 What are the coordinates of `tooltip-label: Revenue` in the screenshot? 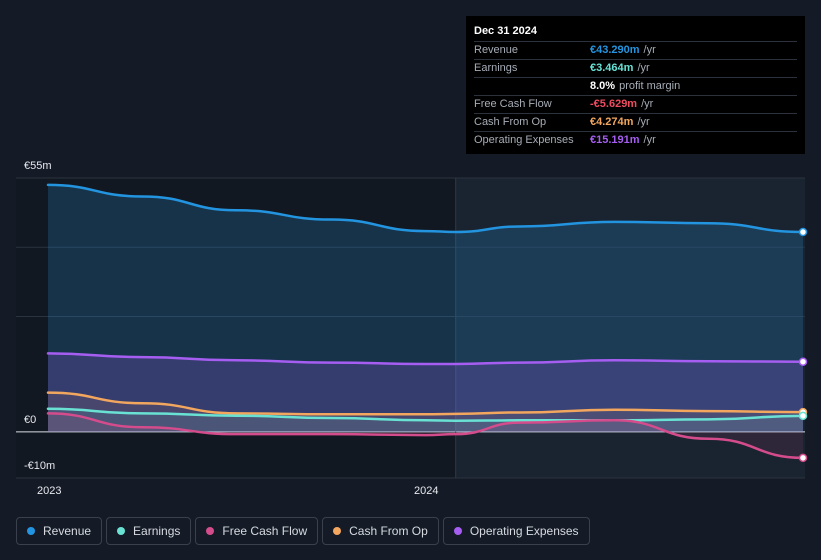 It's located at (496, 50).